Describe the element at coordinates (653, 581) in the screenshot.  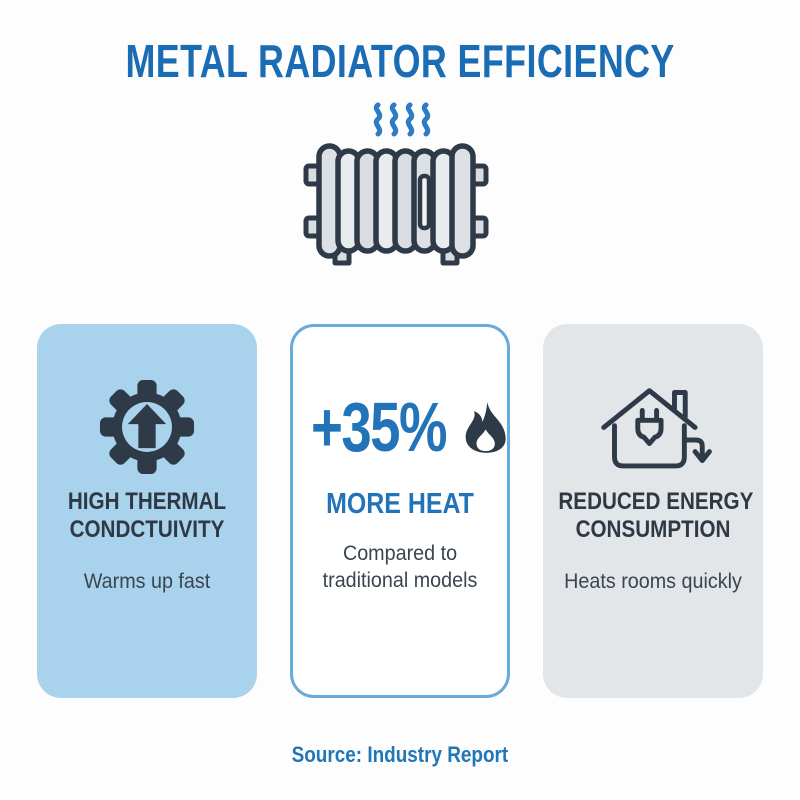
I see `card3-subtext: Heats rooms quickly` at that location.